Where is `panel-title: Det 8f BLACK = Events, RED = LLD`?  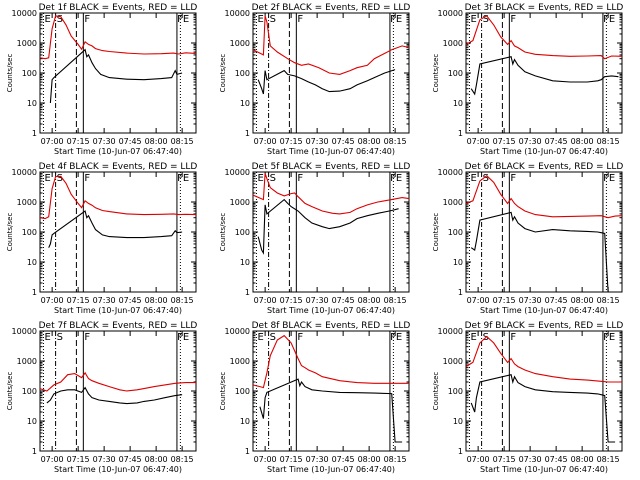 panel-title: Det 8f BLACK = Events, RED = LLD is located at coordinates (331, 326).